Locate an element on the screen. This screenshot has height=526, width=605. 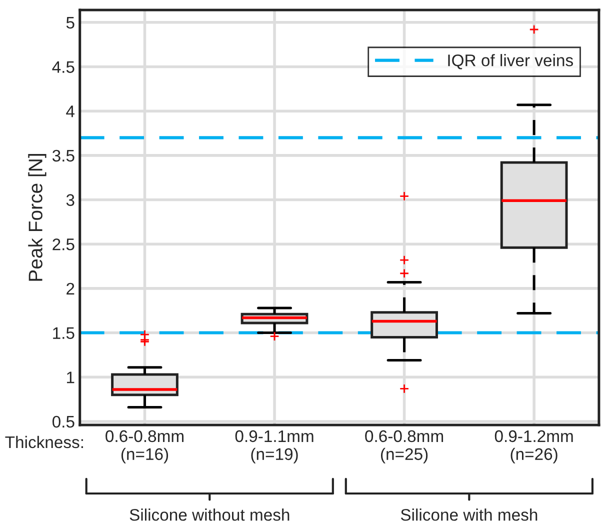
x-tick-label: 0.6-0.8mm (n=25) is located at coordinates (404, 447).